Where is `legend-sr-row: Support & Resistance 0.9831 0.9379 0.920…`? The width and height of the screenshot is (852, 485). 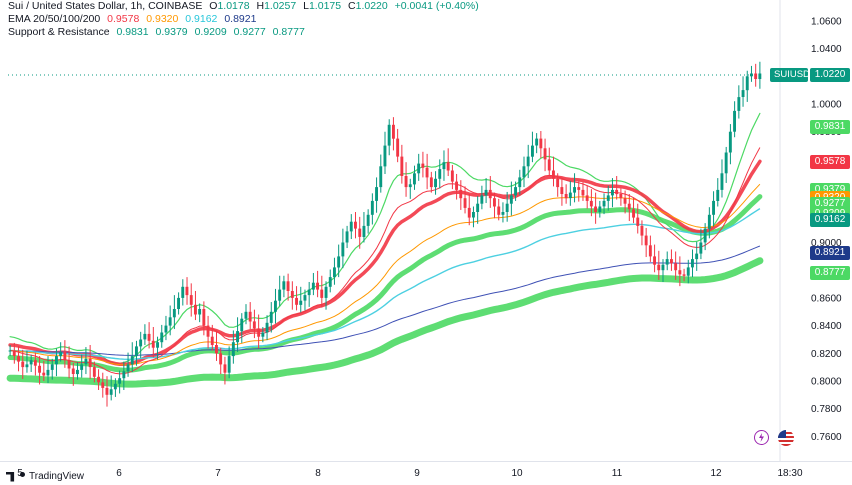 legend-sr-row: Support & Resistance 0.9831 0.9379 0.920… is located at coordinates (245, 32).